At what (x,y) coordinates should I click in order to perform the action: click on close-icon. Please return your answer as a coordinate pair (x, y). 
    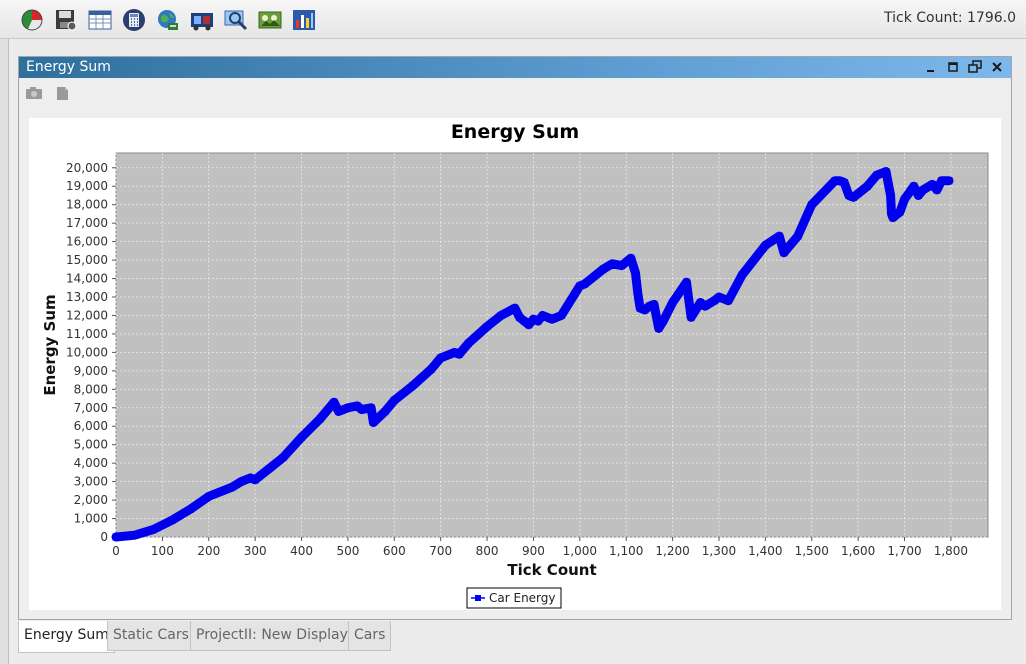
    Looking at the image, I should click on (997, 67).